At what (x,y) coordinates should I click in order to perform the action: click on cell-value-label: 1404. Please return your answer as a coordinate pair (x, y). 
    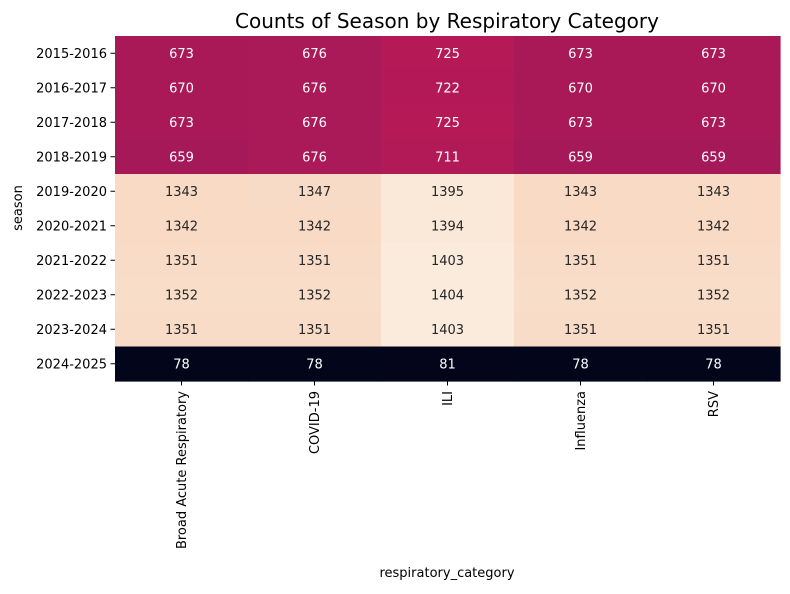
    Looking at the image, I should click on (447, 295).